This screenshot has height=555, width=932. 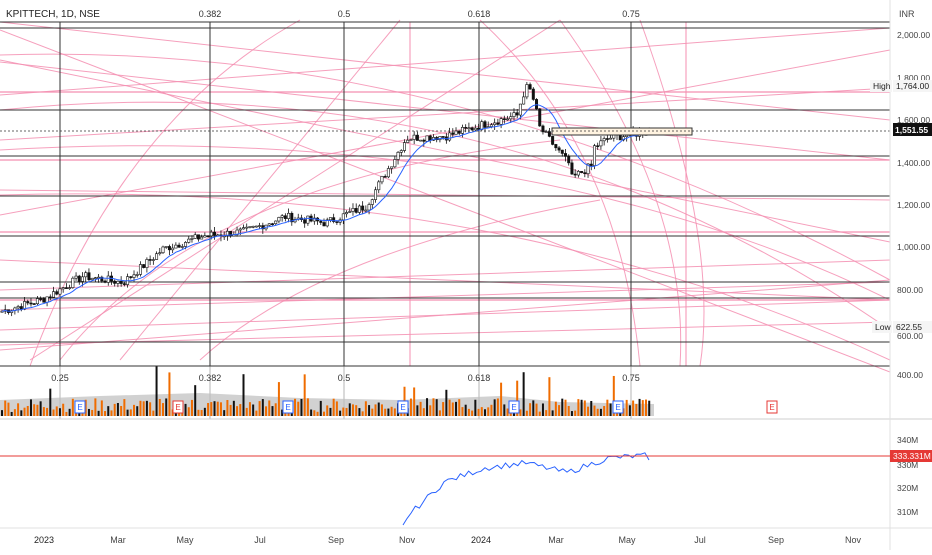 I want to click on high-tag, so click(x=881, y=86).